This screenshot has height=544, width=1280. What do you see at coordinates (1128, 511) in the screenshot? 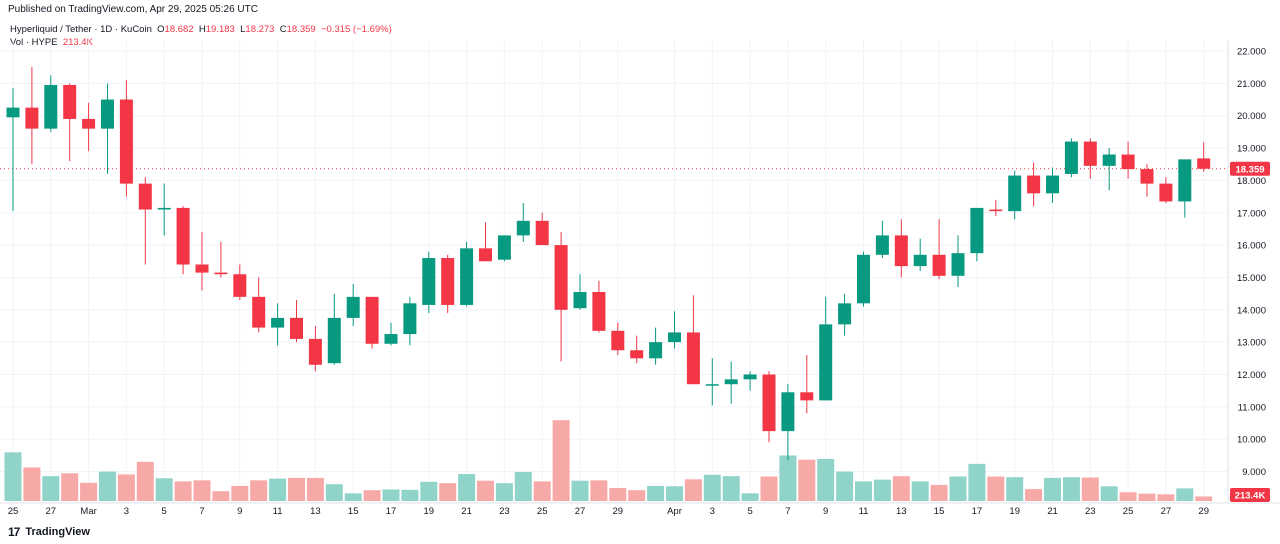
I see `x-tick-label: 25` at bounding box center [1128, 511].